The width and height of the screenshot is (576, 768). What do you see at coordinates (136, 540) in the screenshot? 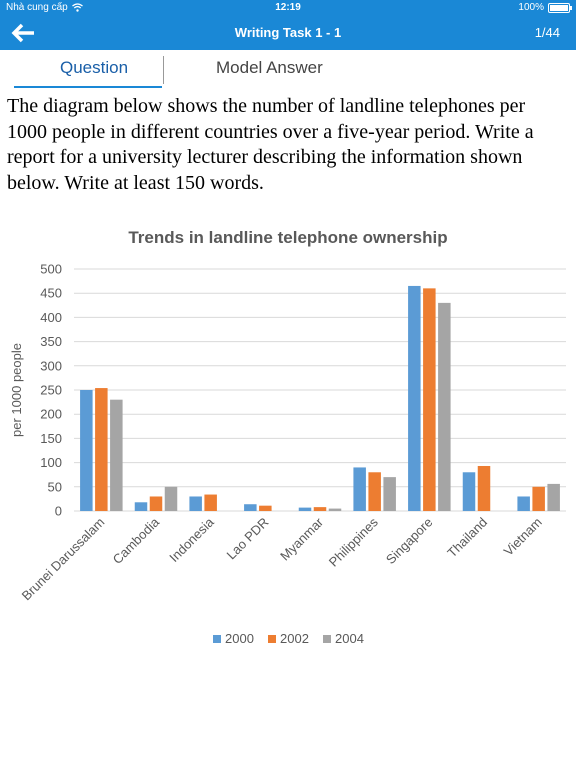
I see `x-tick-label: Cambodia` at bounding box center [136, 540].